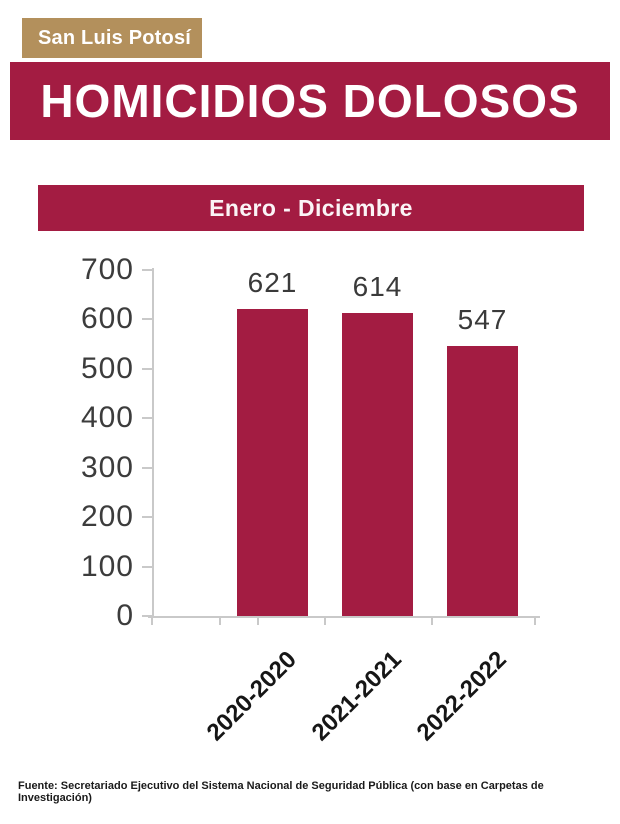 This screenshot has height=824, width=620. I want to click on bar-2020-2020, so click(272, 462).